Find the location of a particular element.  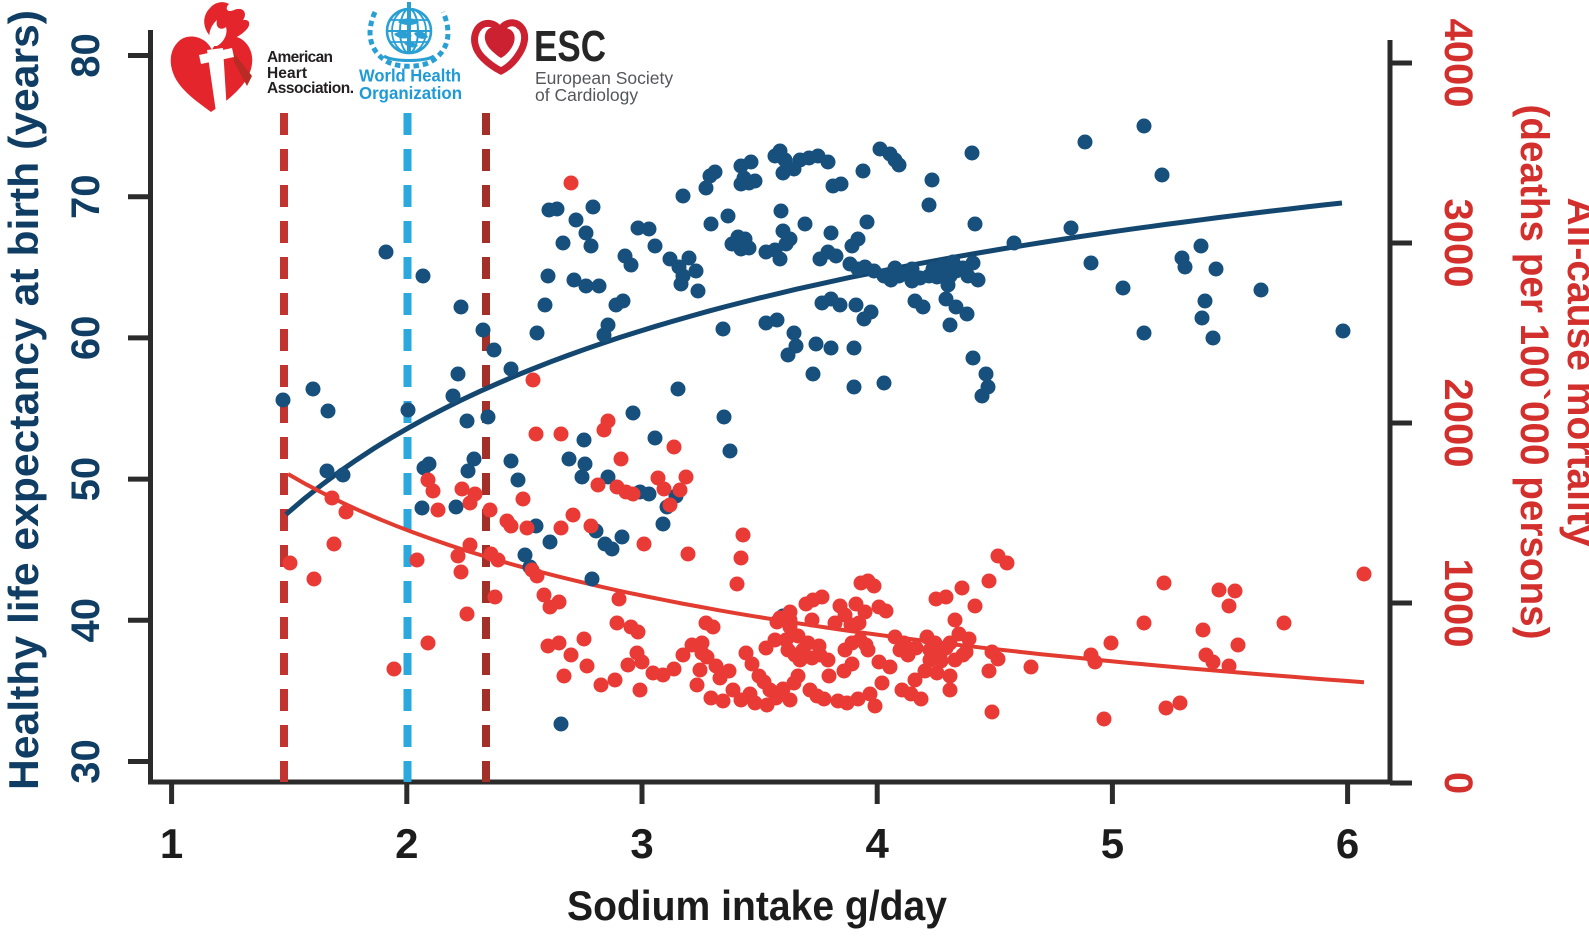

svg-text: of Cardiology is located at coordinates (586, 95).